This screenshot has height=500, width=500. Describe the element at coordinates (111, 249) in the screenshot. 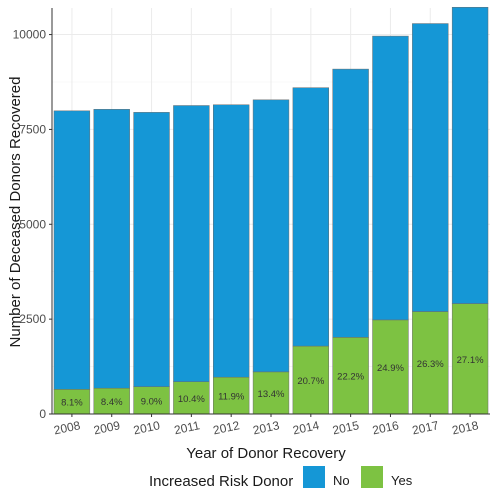

I see `bar-no-2009` at that location.